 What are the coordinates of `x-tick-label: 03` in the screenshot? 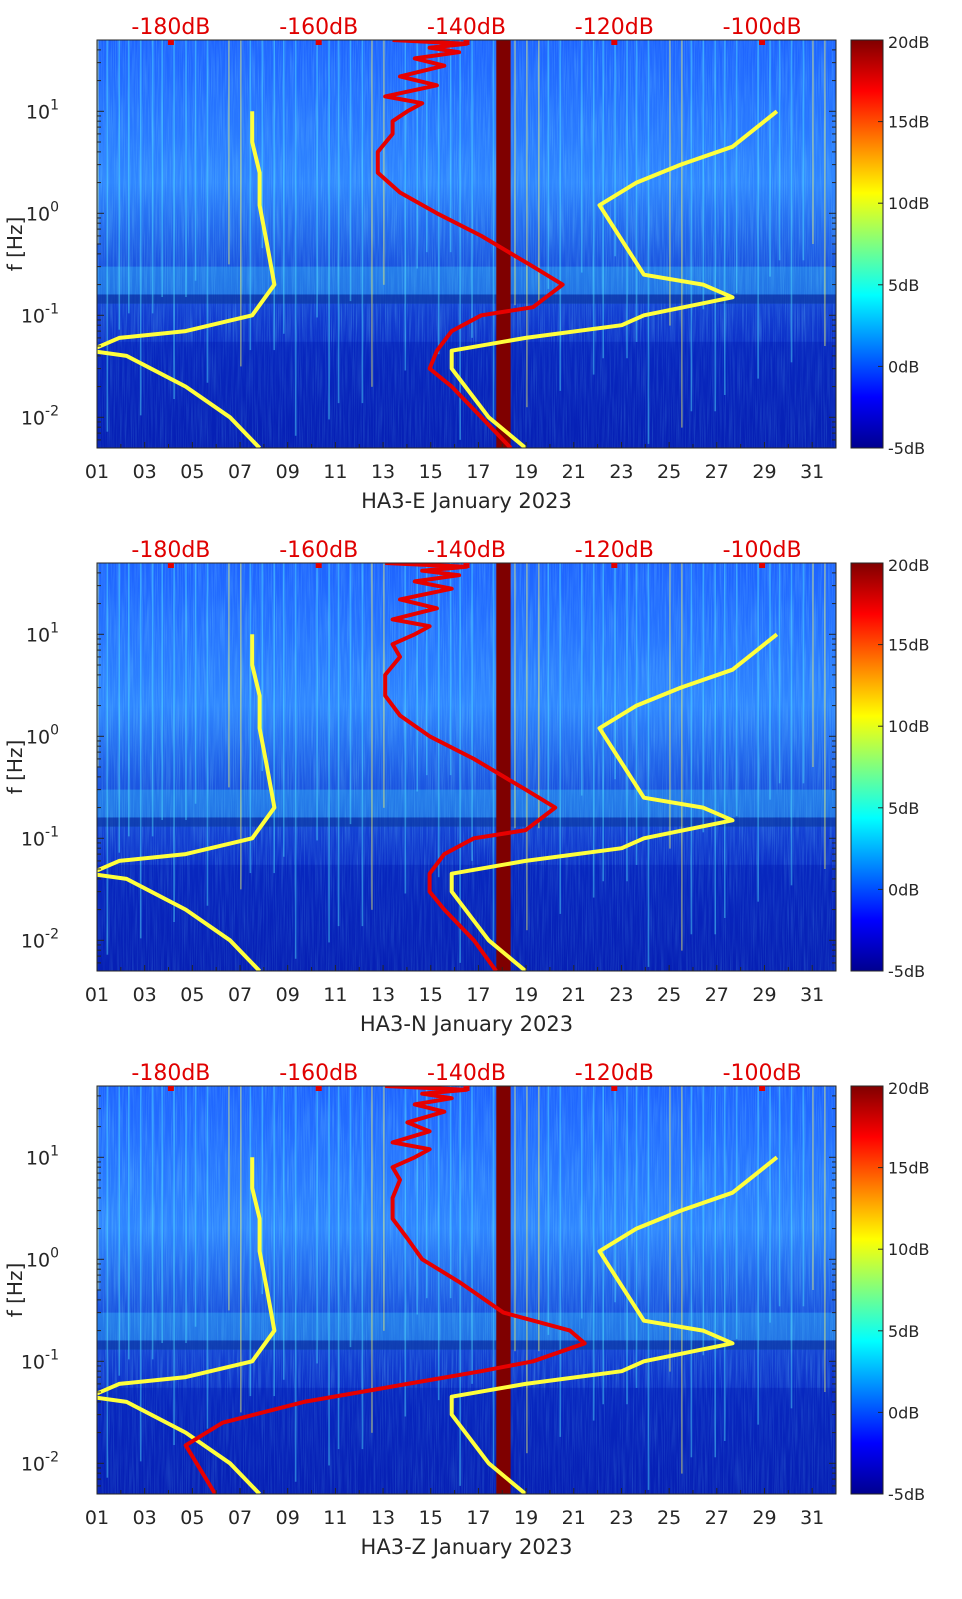 It's located at (145, 1518).